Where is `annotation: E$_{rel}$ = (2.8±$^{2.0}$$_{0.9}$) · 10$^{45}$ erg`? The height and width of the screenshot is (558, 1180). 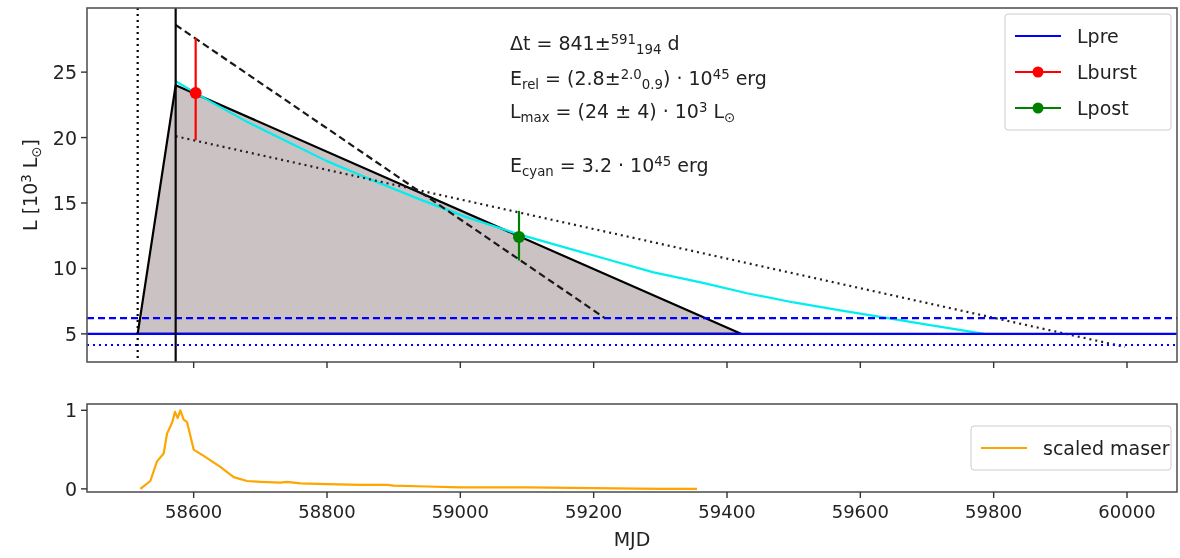 annotation: E$_{rel}$ = (2.8±$^{2.0}$$_{0.9}$) · 10$^{45}$ erg is located at coordinates (638, 79).